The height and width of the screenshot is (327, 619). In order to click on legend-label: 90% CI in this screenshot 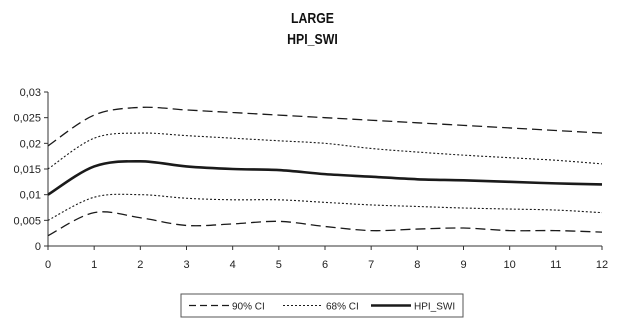, I will do `click(248, 307)`.